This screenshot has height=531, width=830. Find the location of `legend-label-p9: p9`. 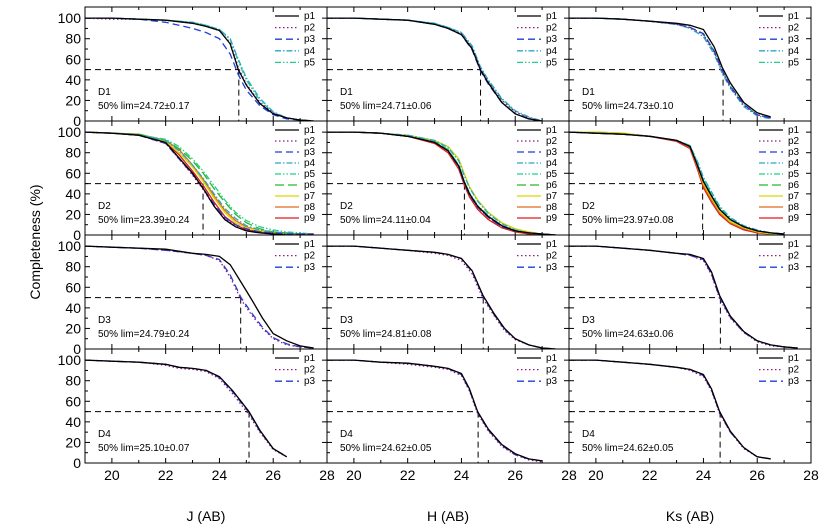

legend-label-p9: p9 is located at coordinates (552, 218).